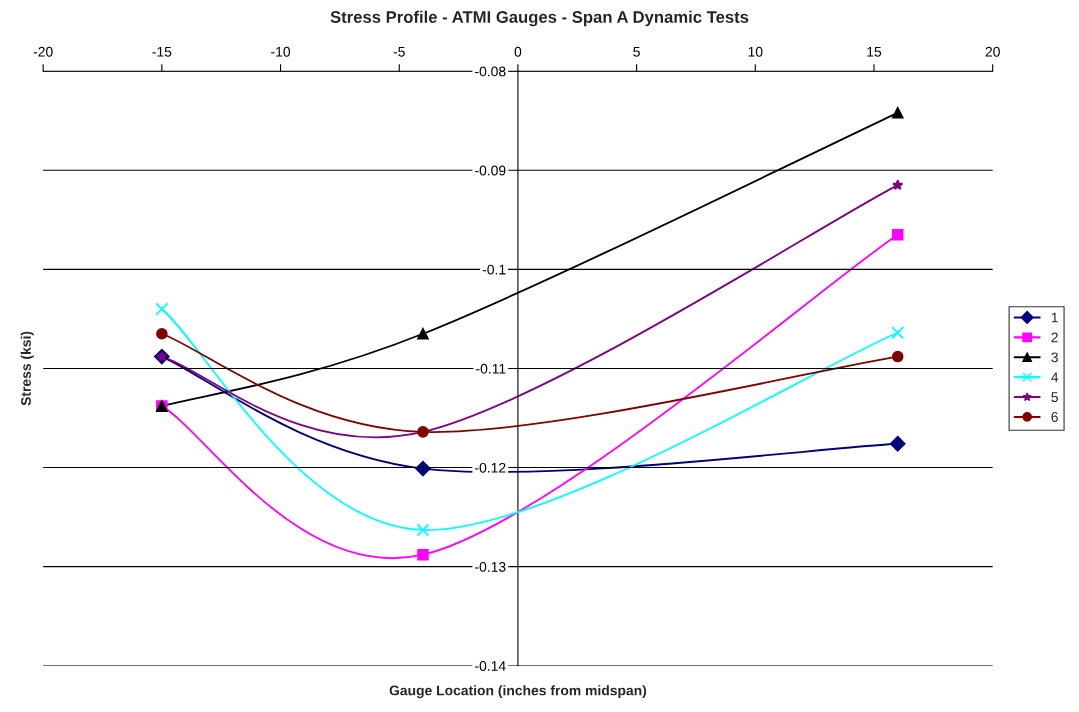 Image resolution: width=1079 pixels, height=712 pixels. What do you see at coordinates (992, 51) in the screenshot?
I see `x-tick-label: 20` at bounding box center [992, 51].